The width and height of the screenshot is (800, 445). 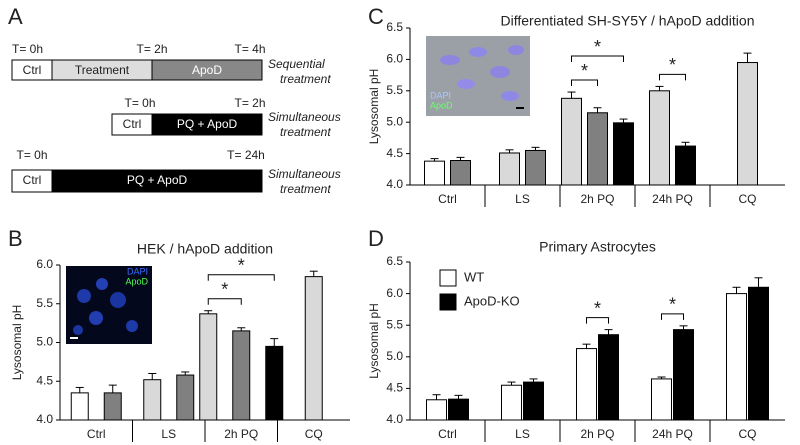 I want to click on panel-label: A, so click(x=15, y=16).